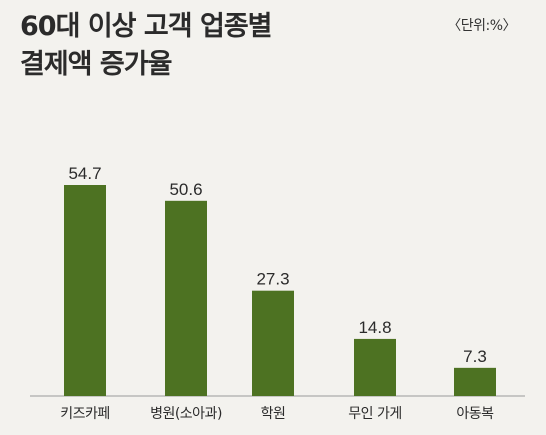  What do you see at coordinates (475, 414) in the screenshot?
I see `category-label-4: 아동복` at bounding box center [475, 414].